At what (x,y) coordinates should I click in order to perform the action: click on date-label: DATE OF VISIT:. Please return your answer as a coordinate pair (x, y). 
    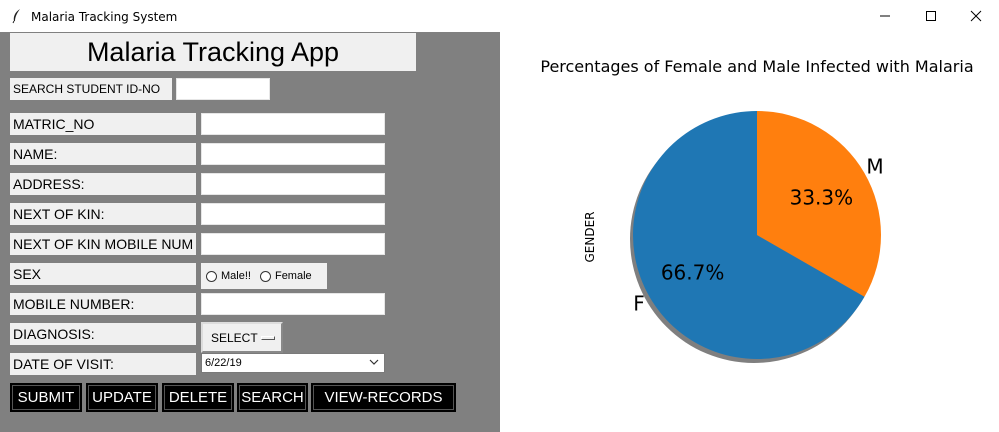
    Looking at the image, I should click on (103, 364).